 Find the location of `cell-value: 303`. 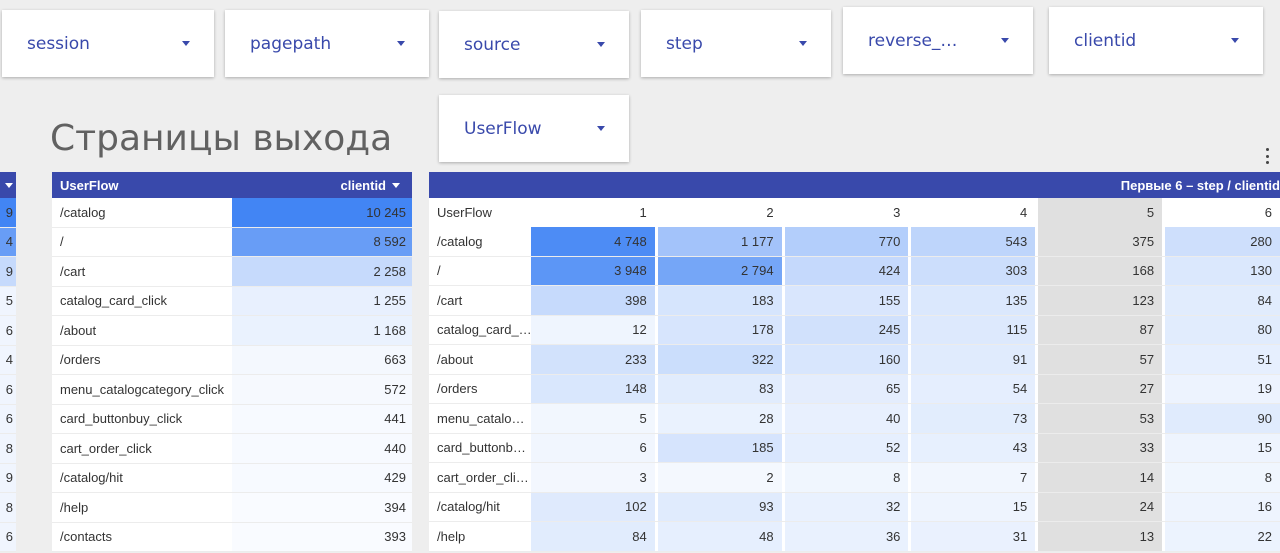

cell-value: 303 is located at coordinates (975, 270).